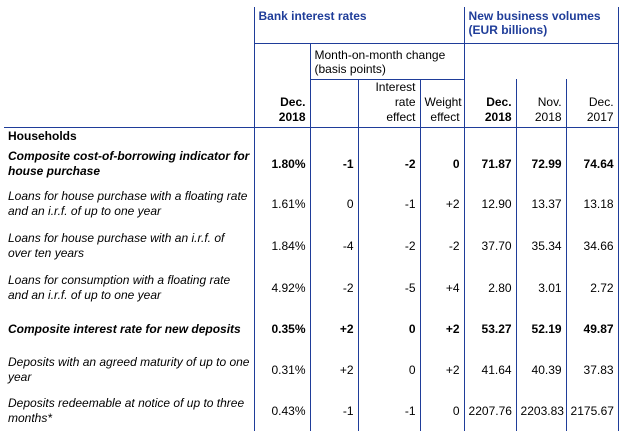 Image resolution: width=620 pixels, height=434 pixels. Describe the element at coordinates (490, 288) in the screenshot. I see `cell-vol-dec-2018: 2.80` at that location.